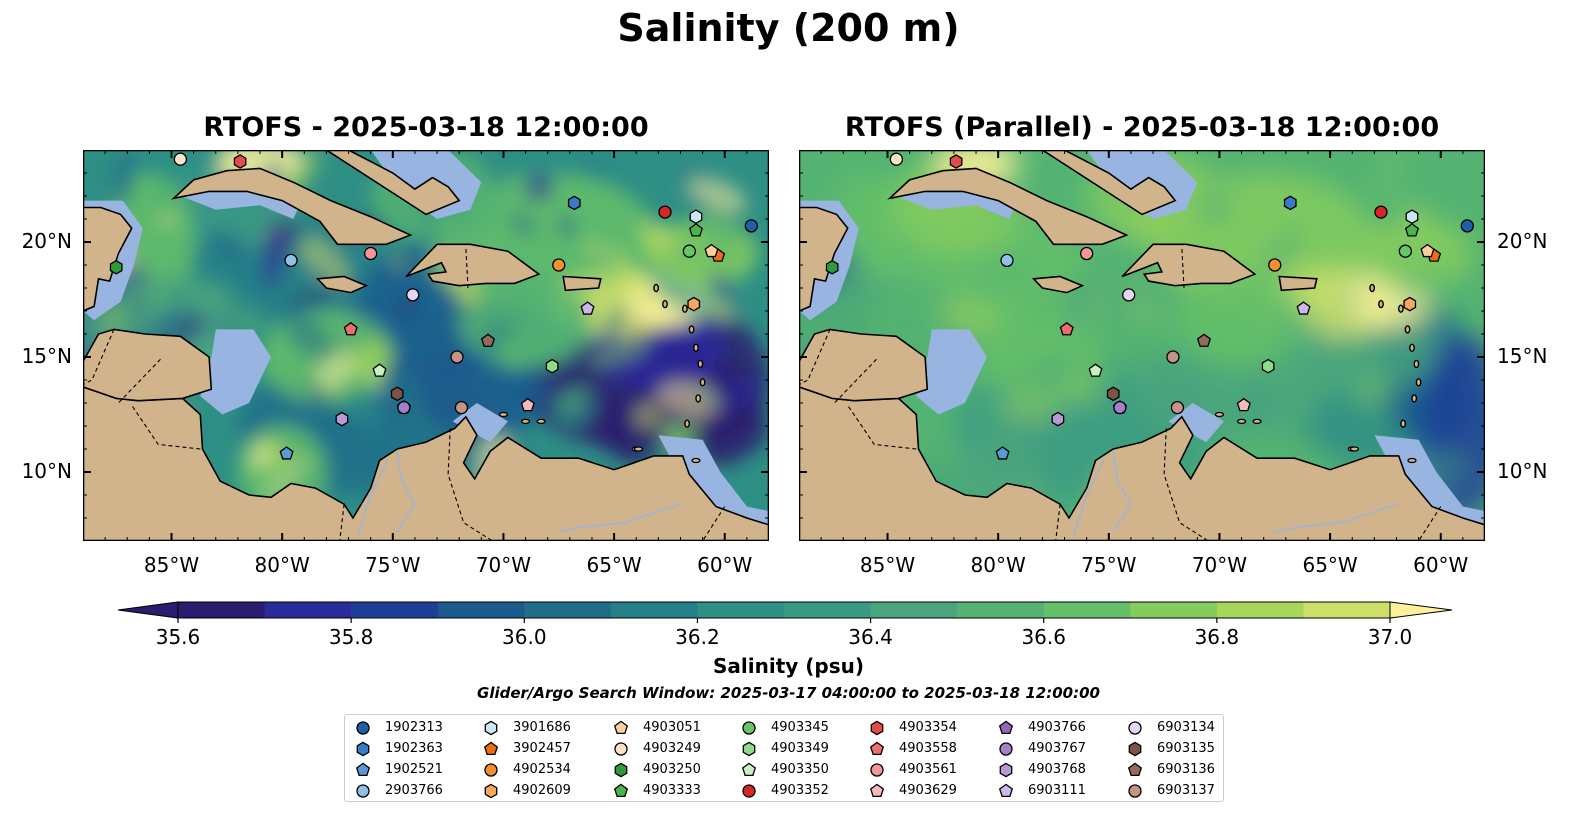 The width and height of the screenshot is (1577, 827). What do you see at coordinates (870, 637) in the screenshot?
I see `colorbar-tick-label: 36.4` at bounding box center [870, 637].